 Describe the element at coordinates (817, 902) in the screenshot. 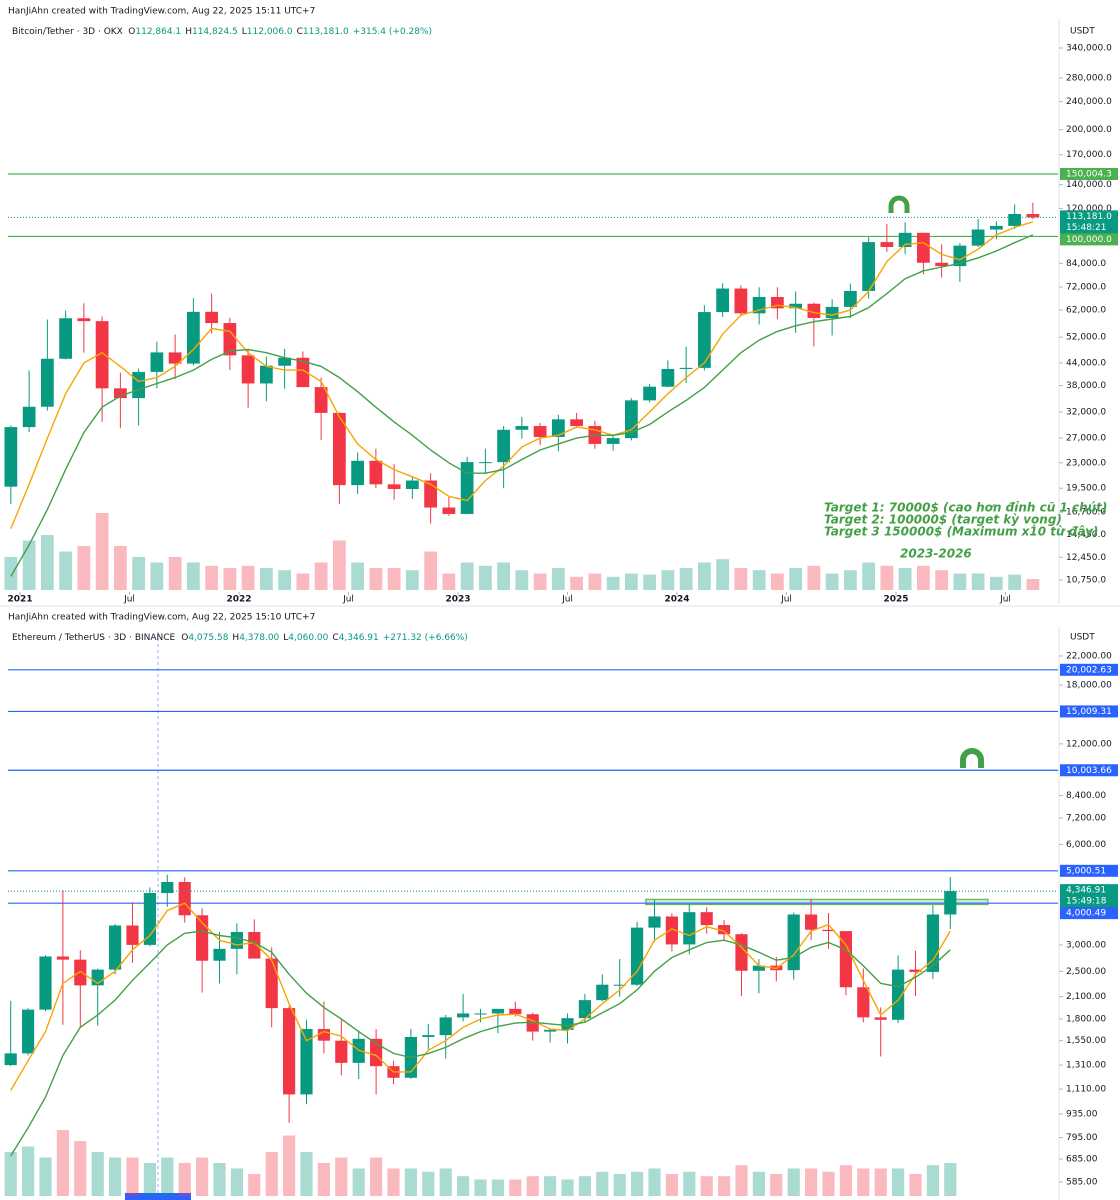

I see `zone` at that location.